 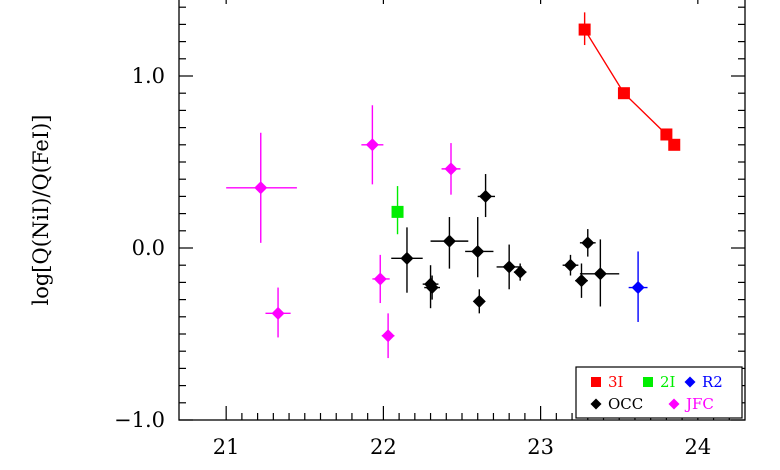 I want to click on legend-label: 2I, so click(x=668, y=382).